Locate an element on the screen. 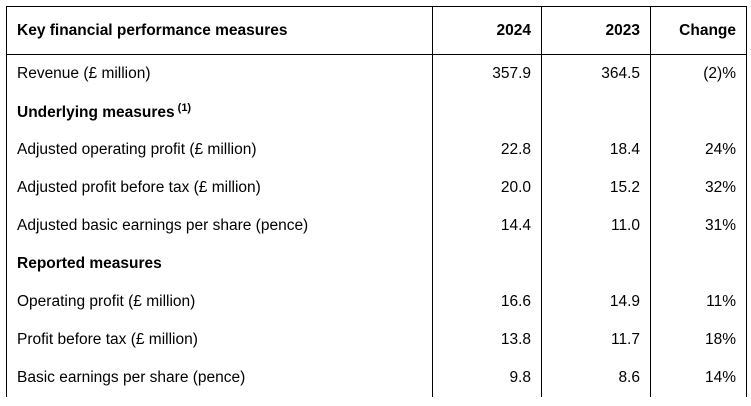  row-label: Operating profit (£ million) is located at coordinates (219, 302).